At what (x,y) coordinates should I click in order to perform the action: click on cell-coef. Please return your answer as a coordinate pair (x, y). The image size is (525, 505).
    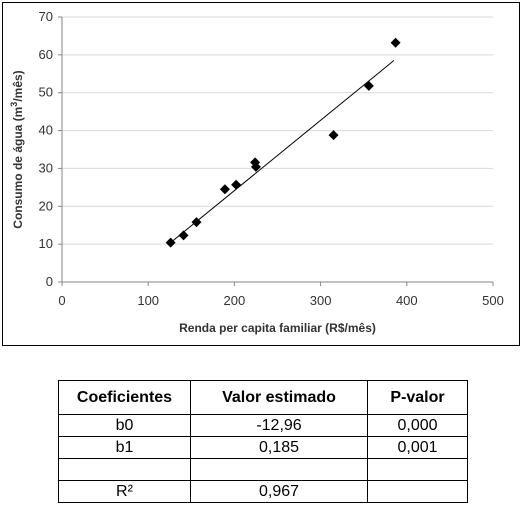
    Looking at the image, I should click on (124, 469).